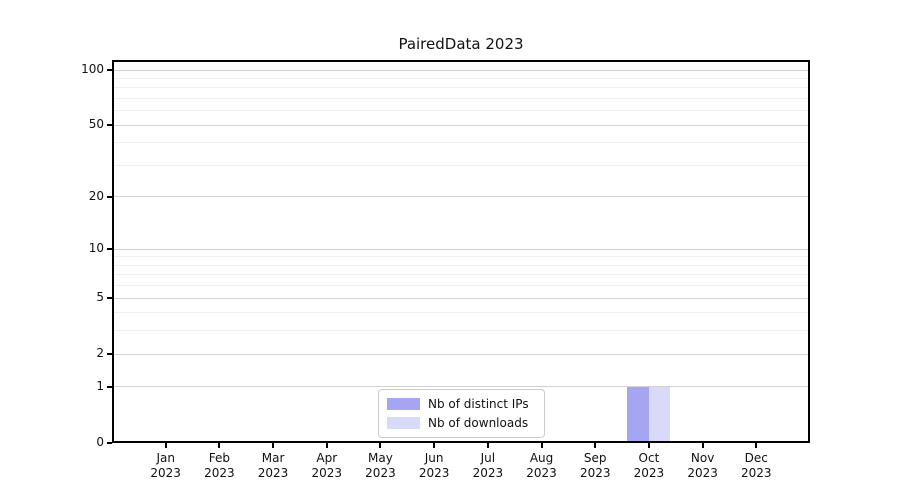 This screenshot has height=500, width=900. What do you see at coordinates (219, 465) in the screenshot?
I see `x-tick-label: Feb 2023` at bounding box center [219, 465].